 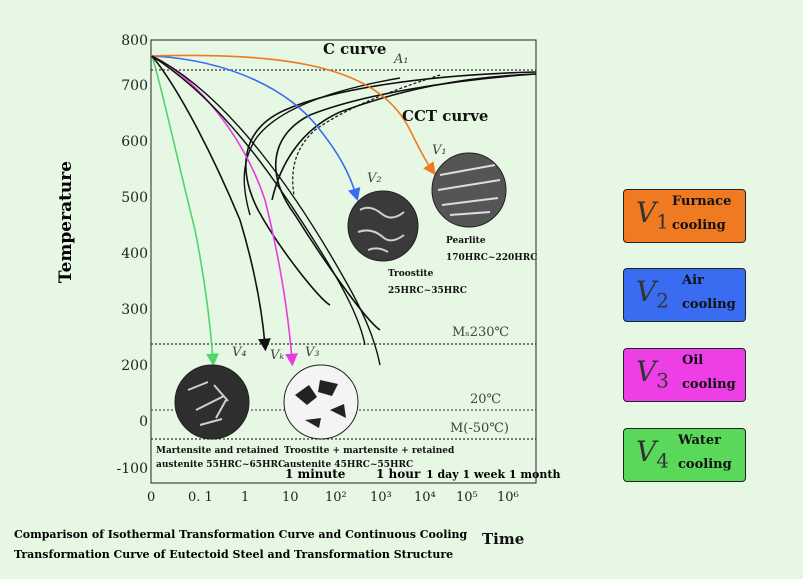 I want to click on x-tick: 10⁴, so click(x=425, y=497).